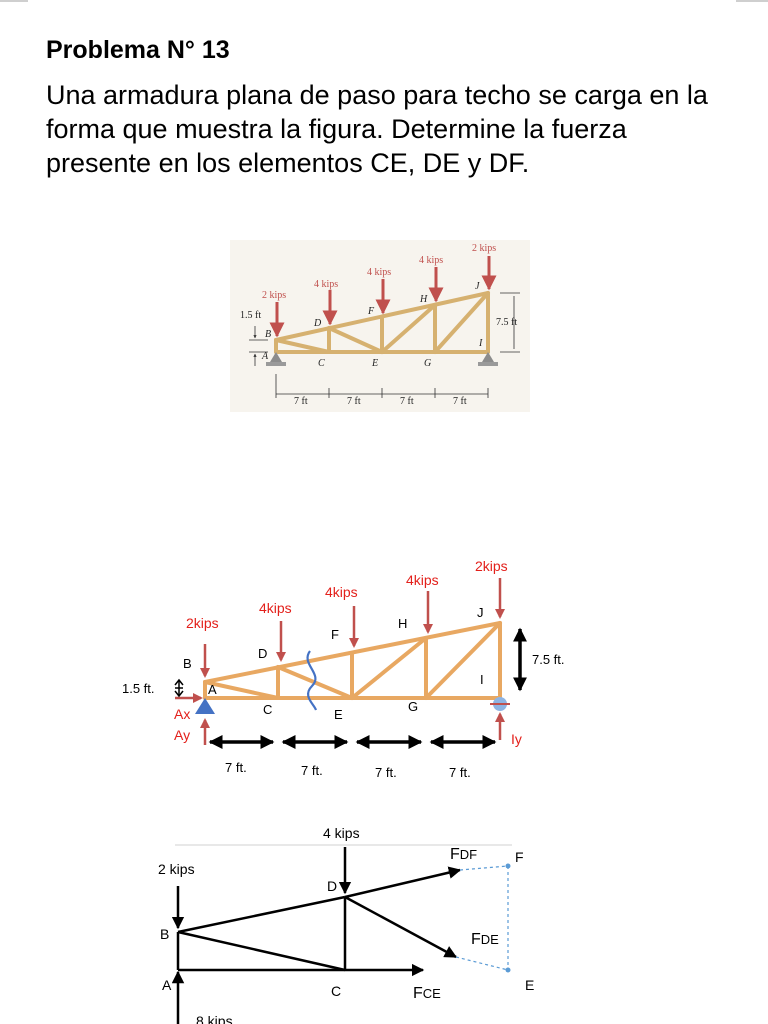 This screenshot has width=768, height=1024. What do you see at coordinates (463, 660) in the screenshot?
I see `member-GJ` at bounding box center [463, 660].